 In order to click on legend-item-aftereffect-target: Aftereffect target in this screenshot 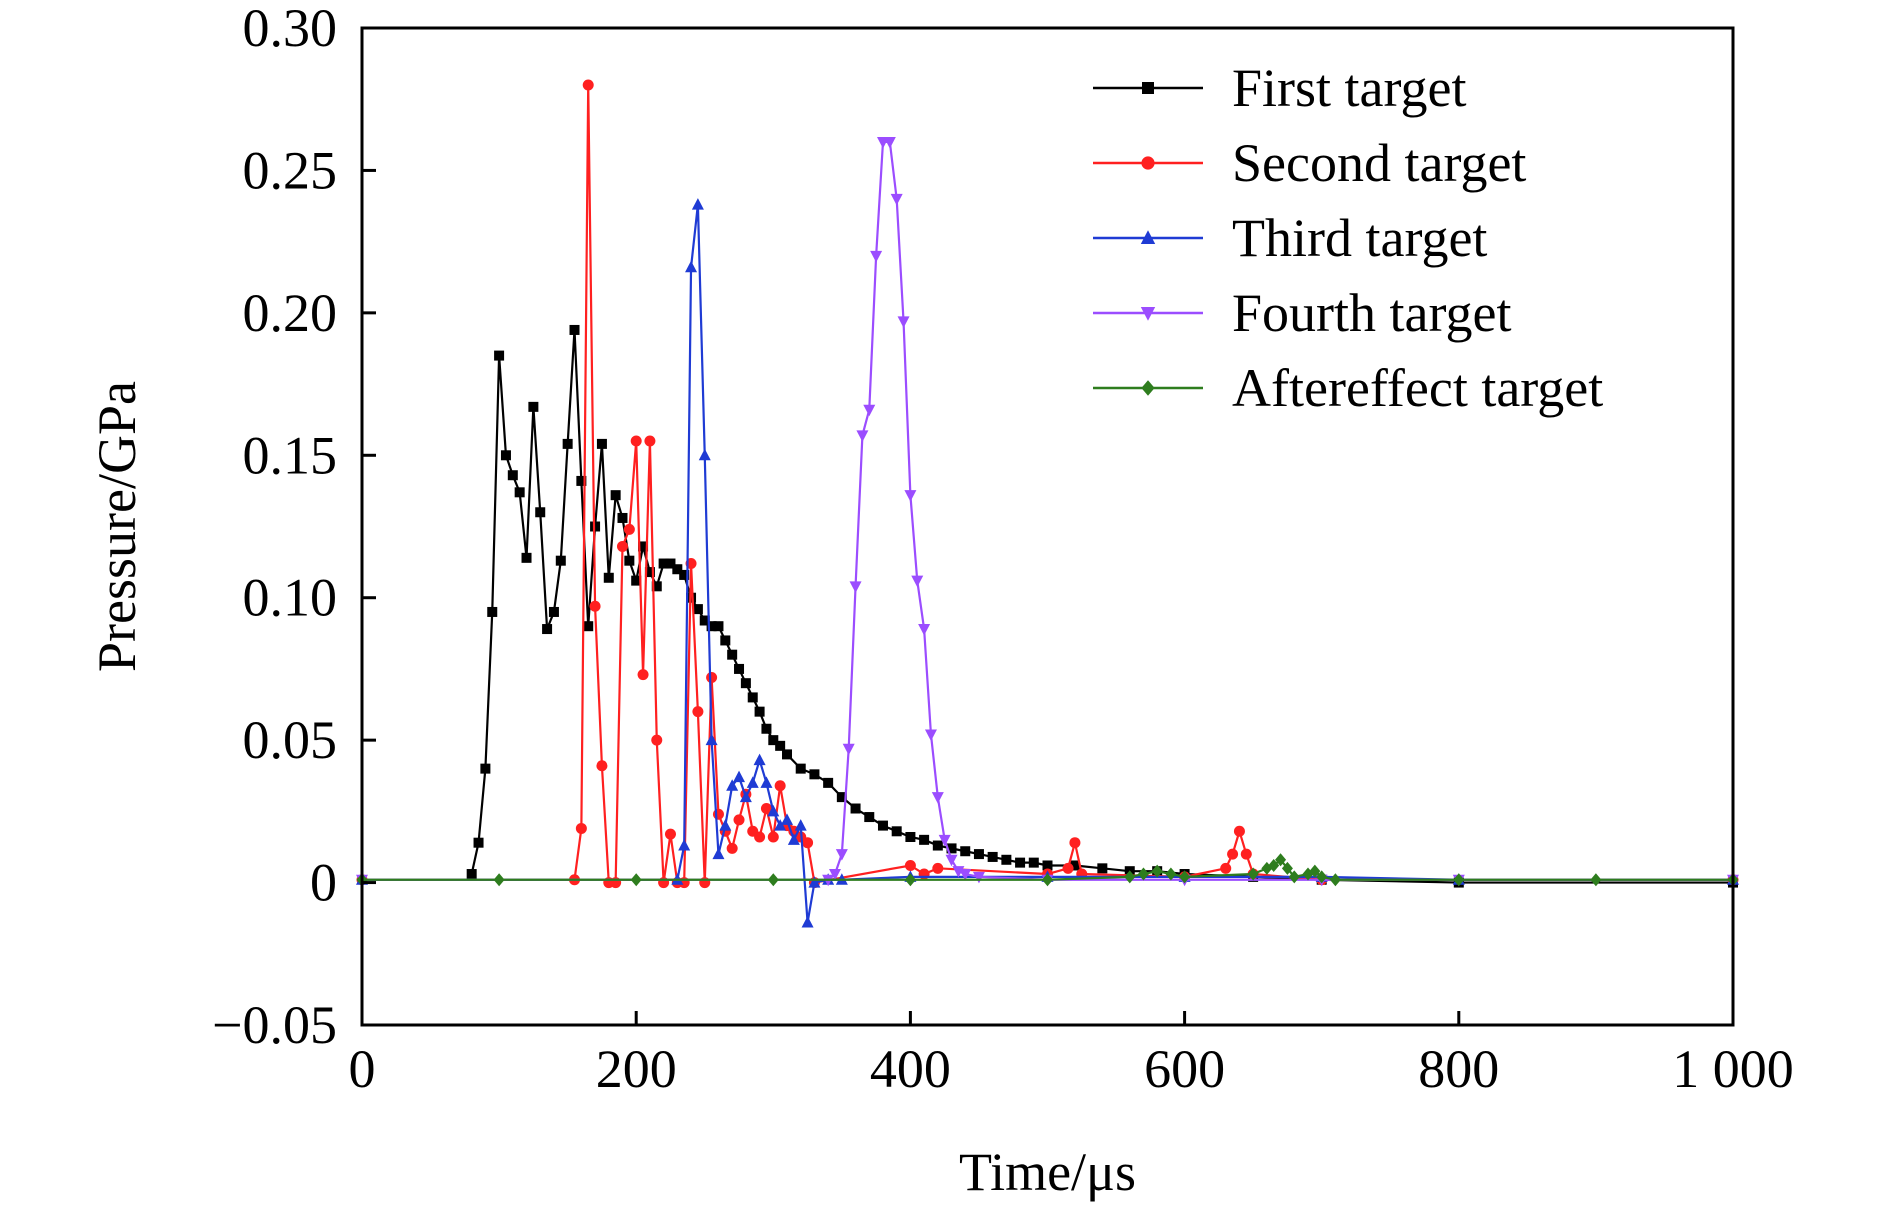, I will do `click(1348, 388)`.